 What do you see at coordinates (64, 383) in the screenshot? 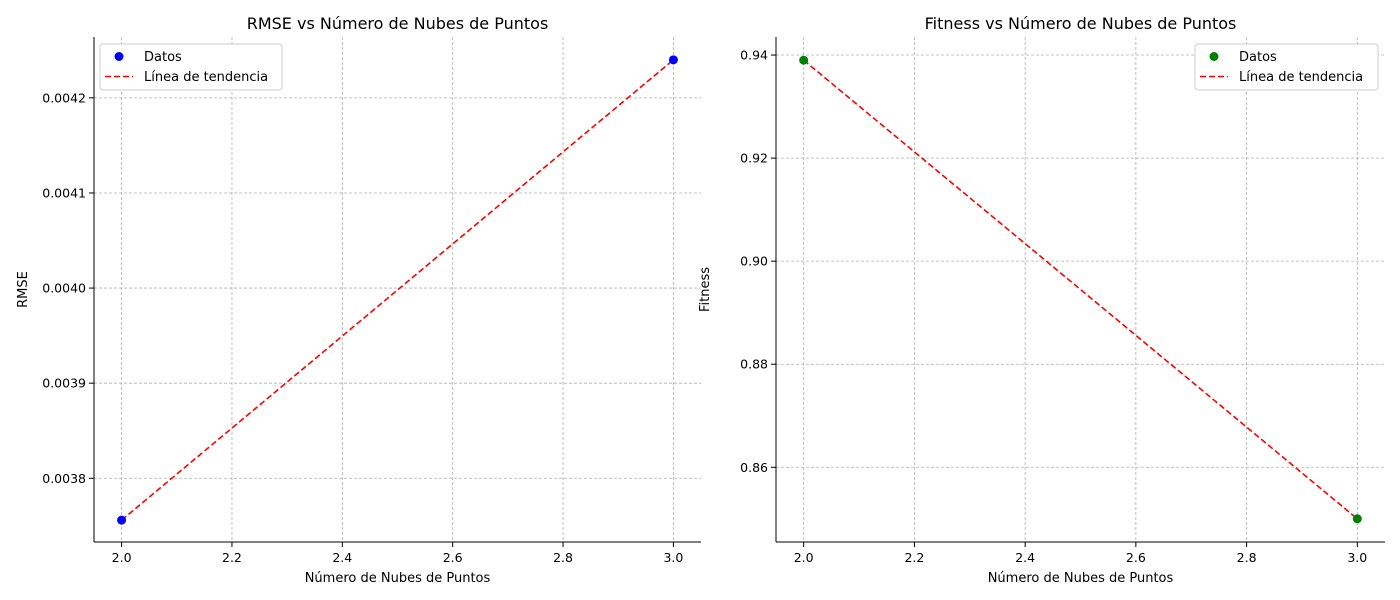
I see `y-tick-label: 0.0039` at bounding box center [64, 383].